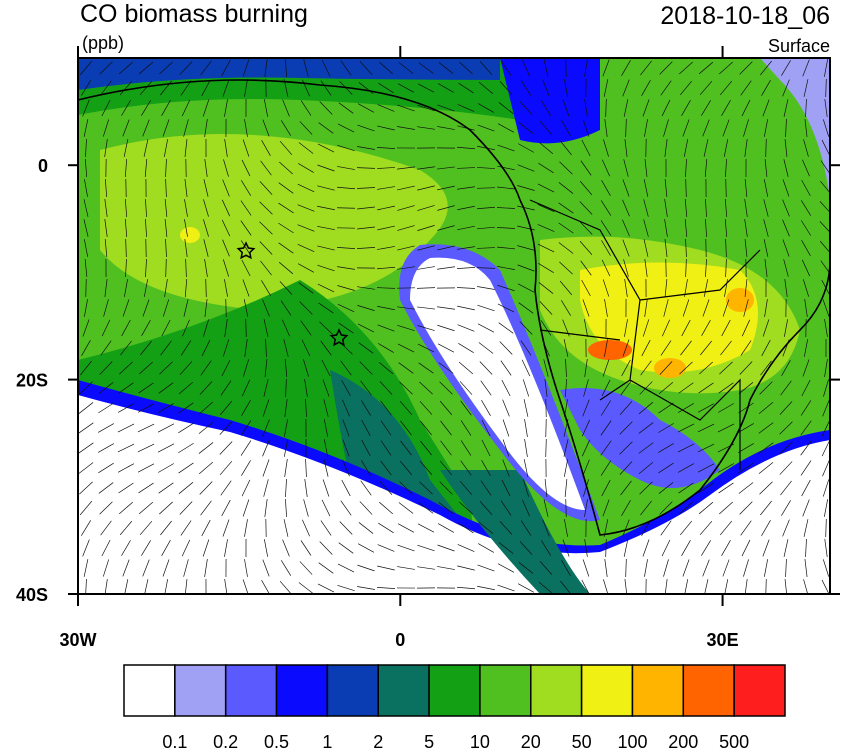 Image resolution: width=850 pixels, height=755 pixels. I want to click on colorbar-label: 0.1, so click(174, 741).